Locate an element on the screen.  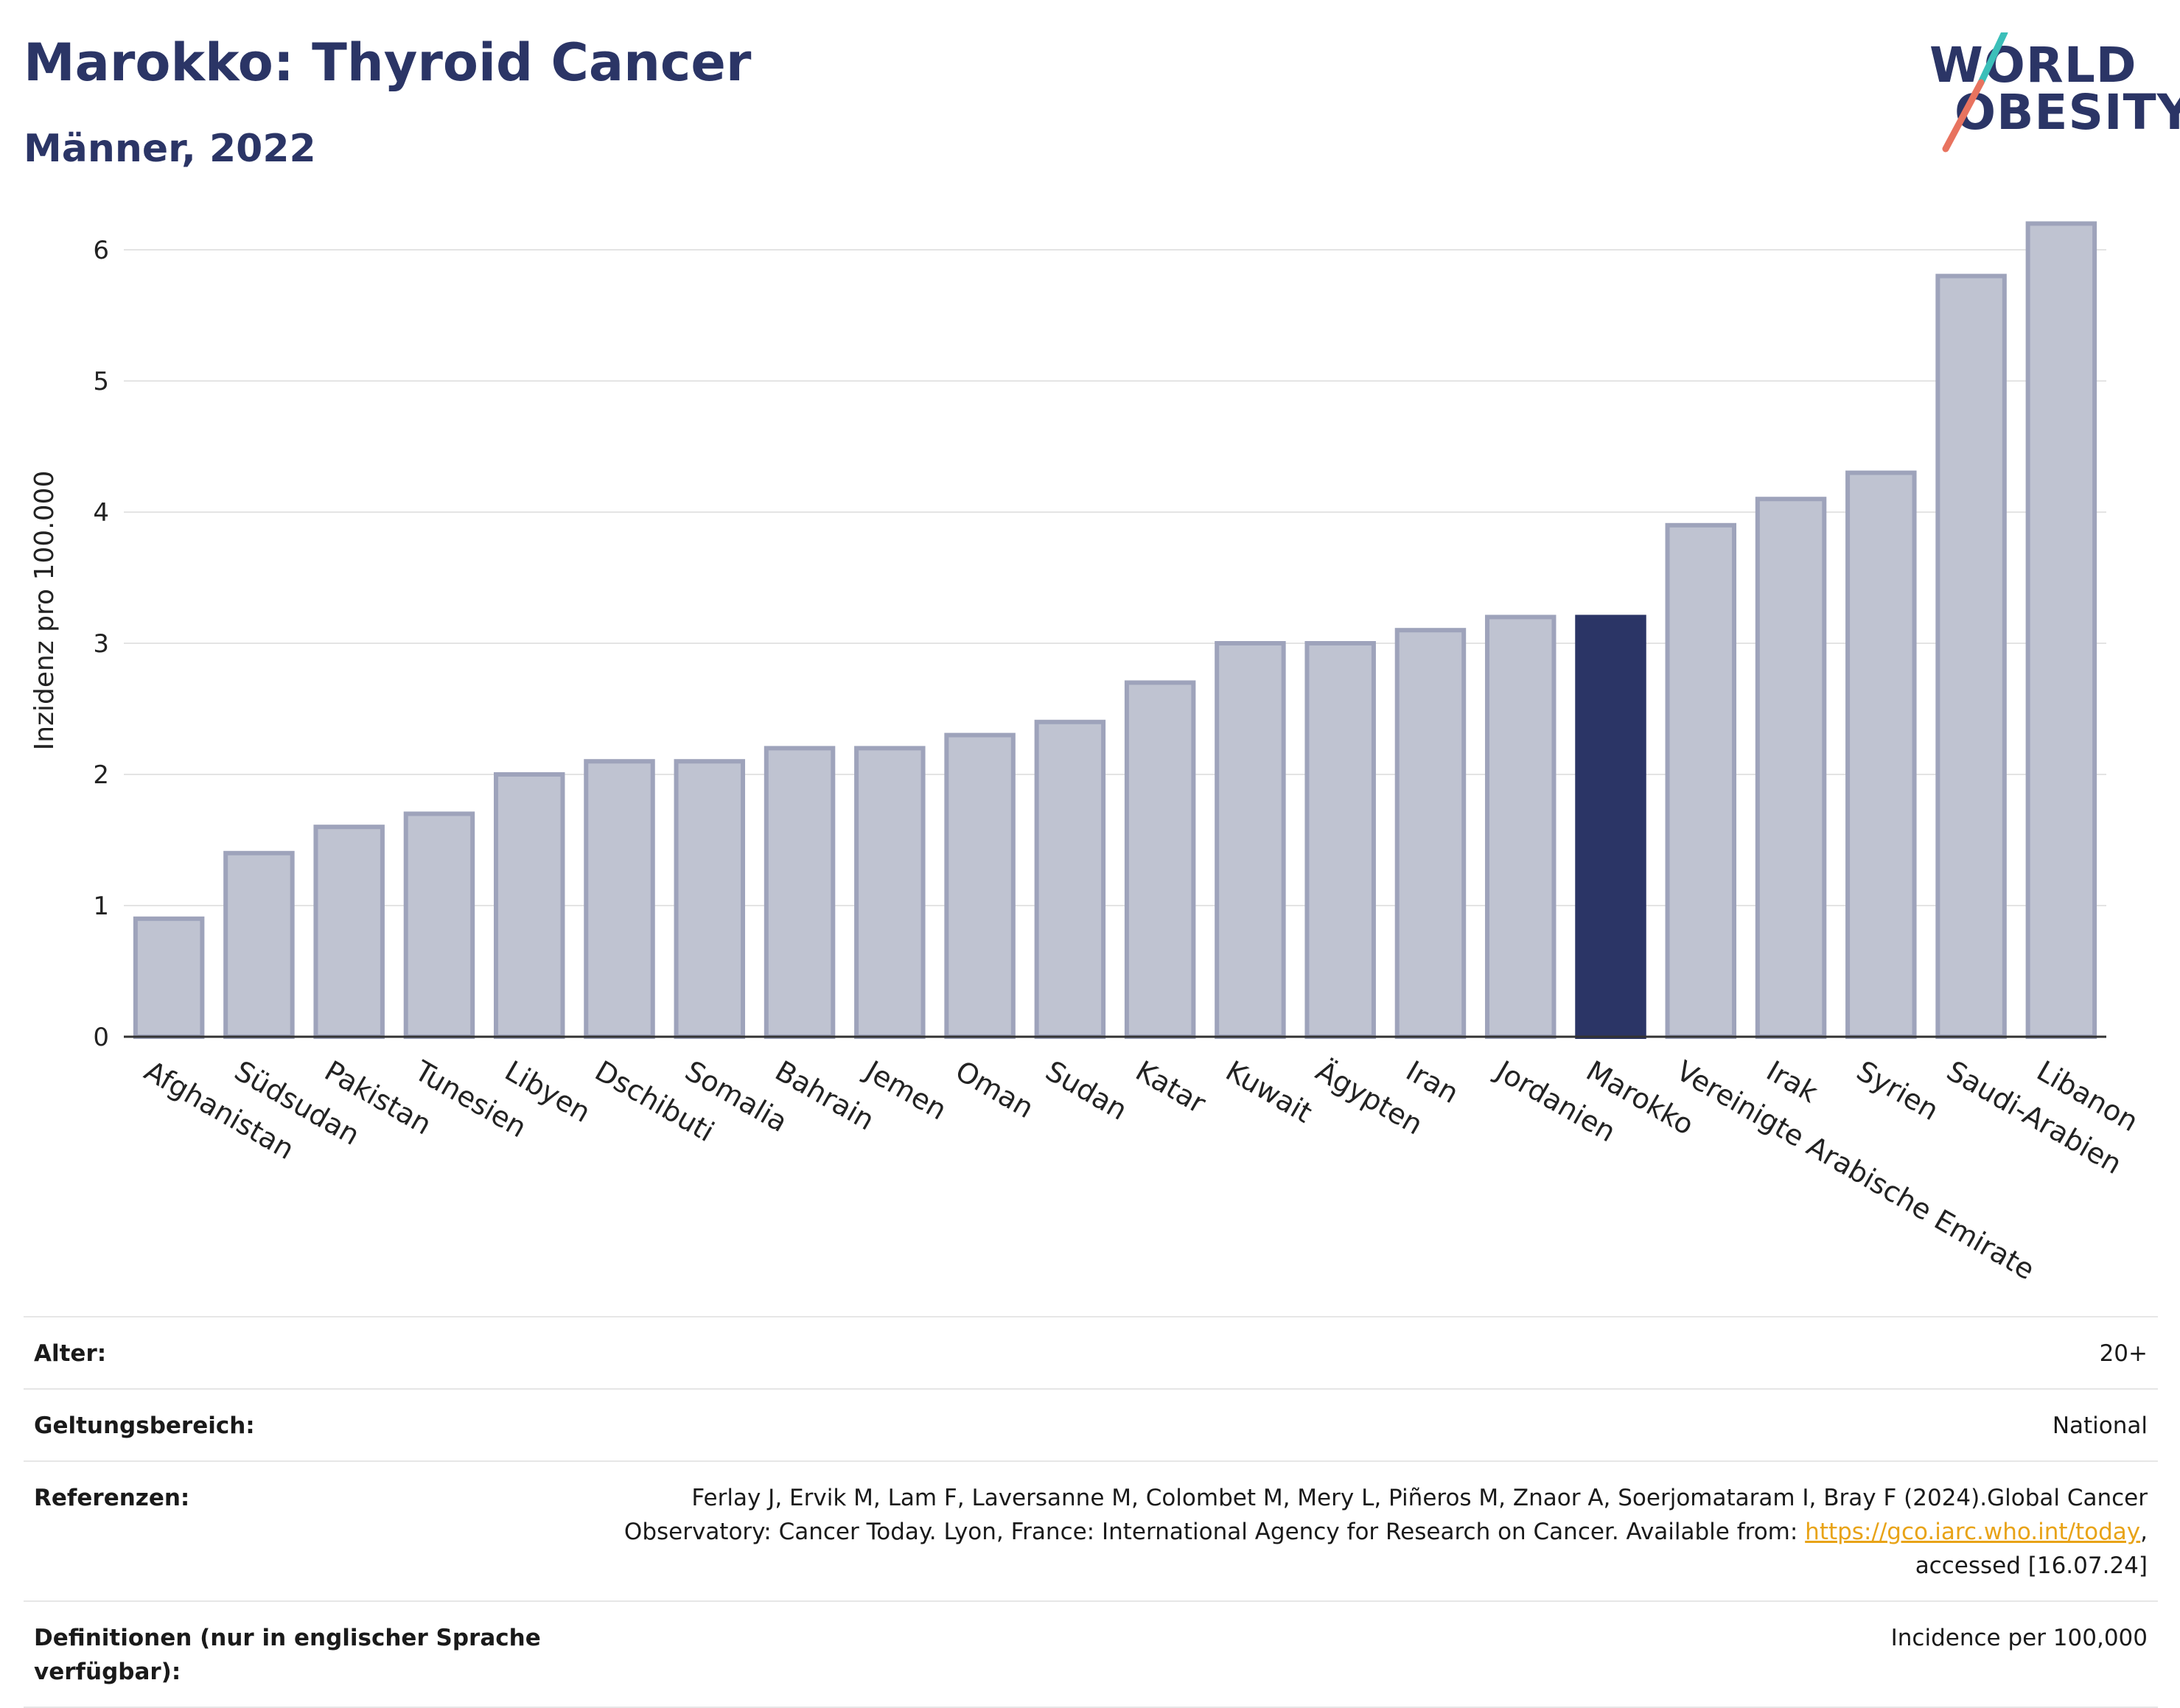
bar-marokko is located at coordinates (1611, 827).